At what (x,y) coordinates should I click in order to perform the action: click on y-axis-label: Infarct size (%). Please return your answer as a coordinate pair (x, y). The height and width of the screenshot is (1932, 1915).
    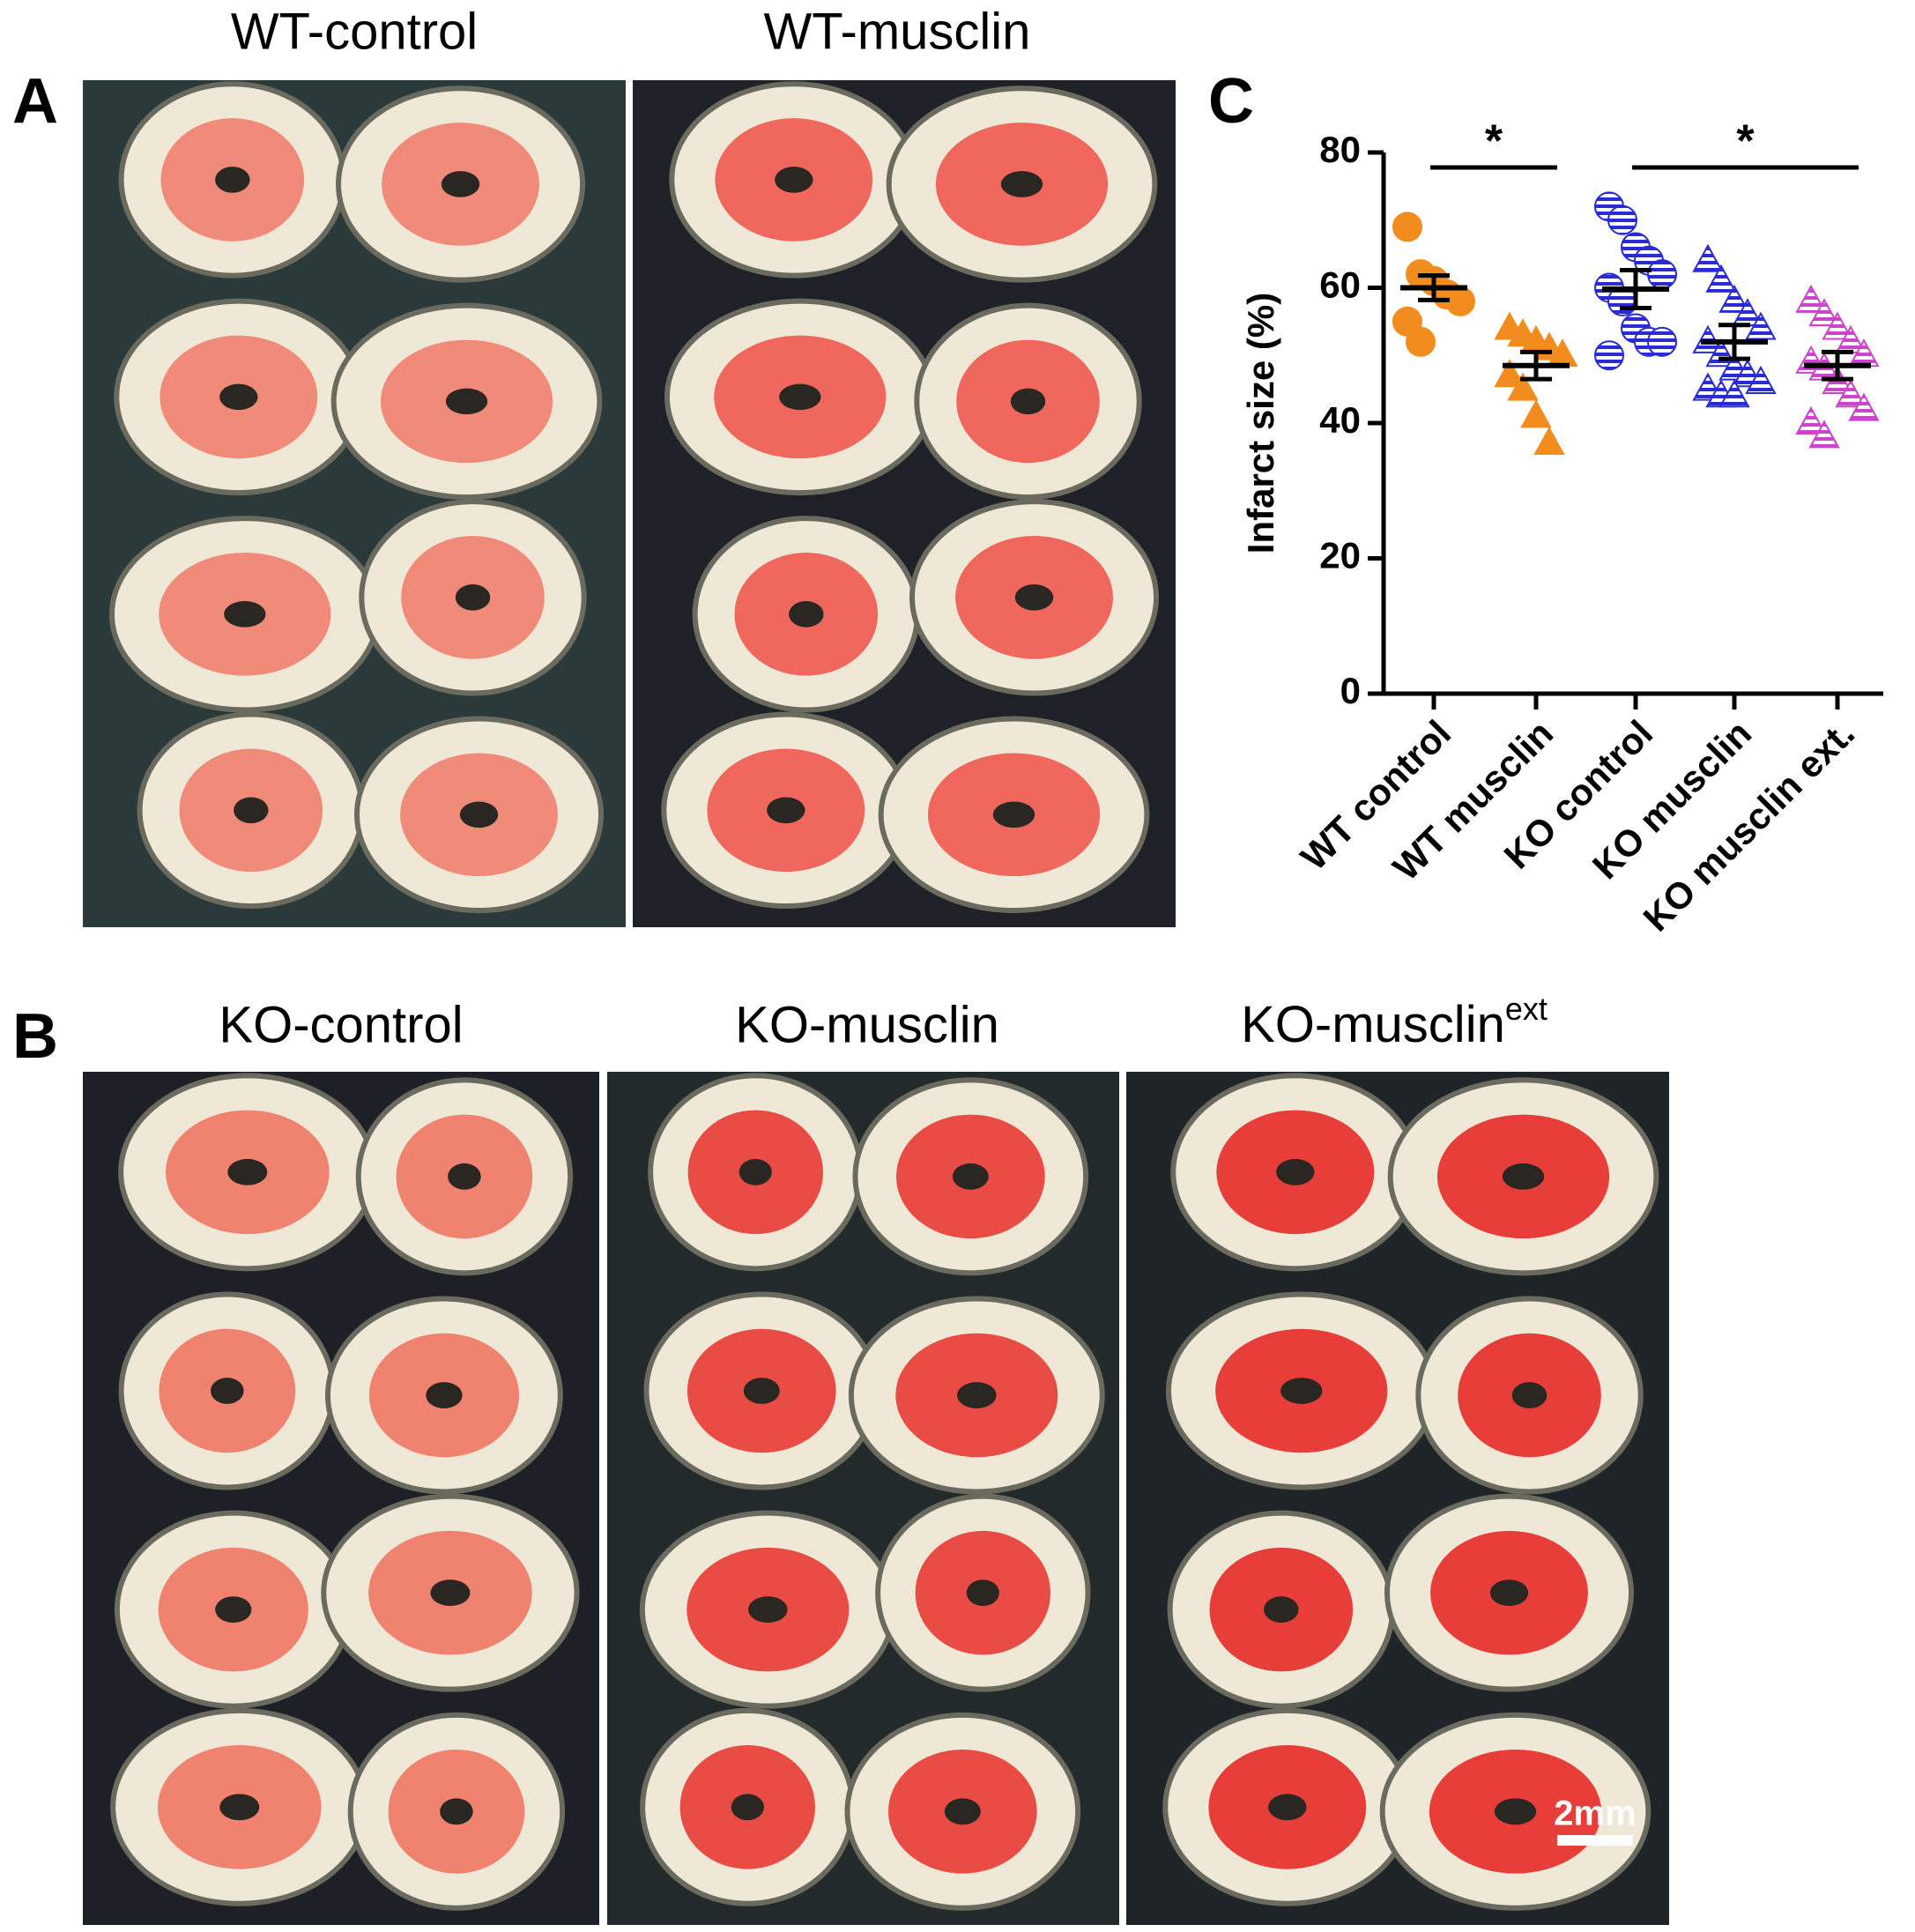
    Looking at the image, I should click on (1260, 423).